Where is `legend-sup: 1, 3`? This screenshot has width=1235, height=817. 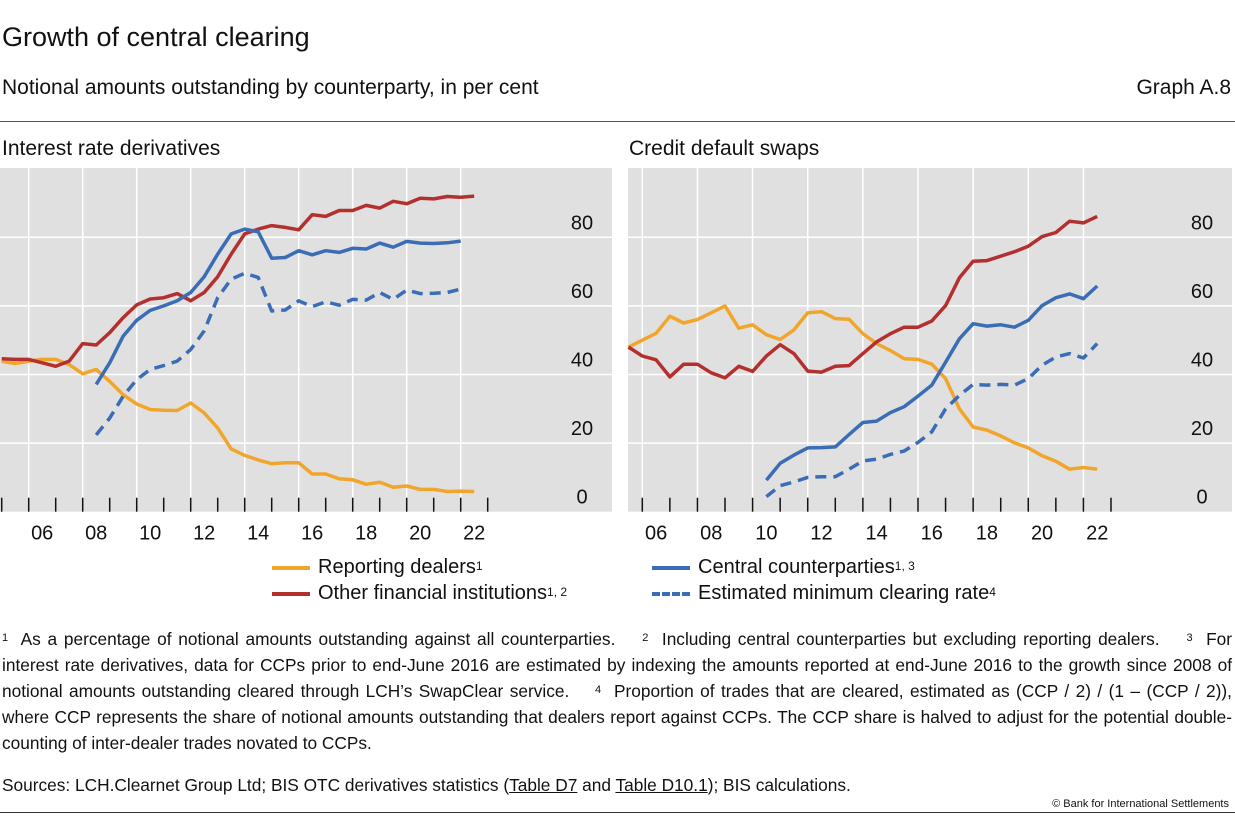
legend-sup: 1, 3 is located at coordinates (904, 565).